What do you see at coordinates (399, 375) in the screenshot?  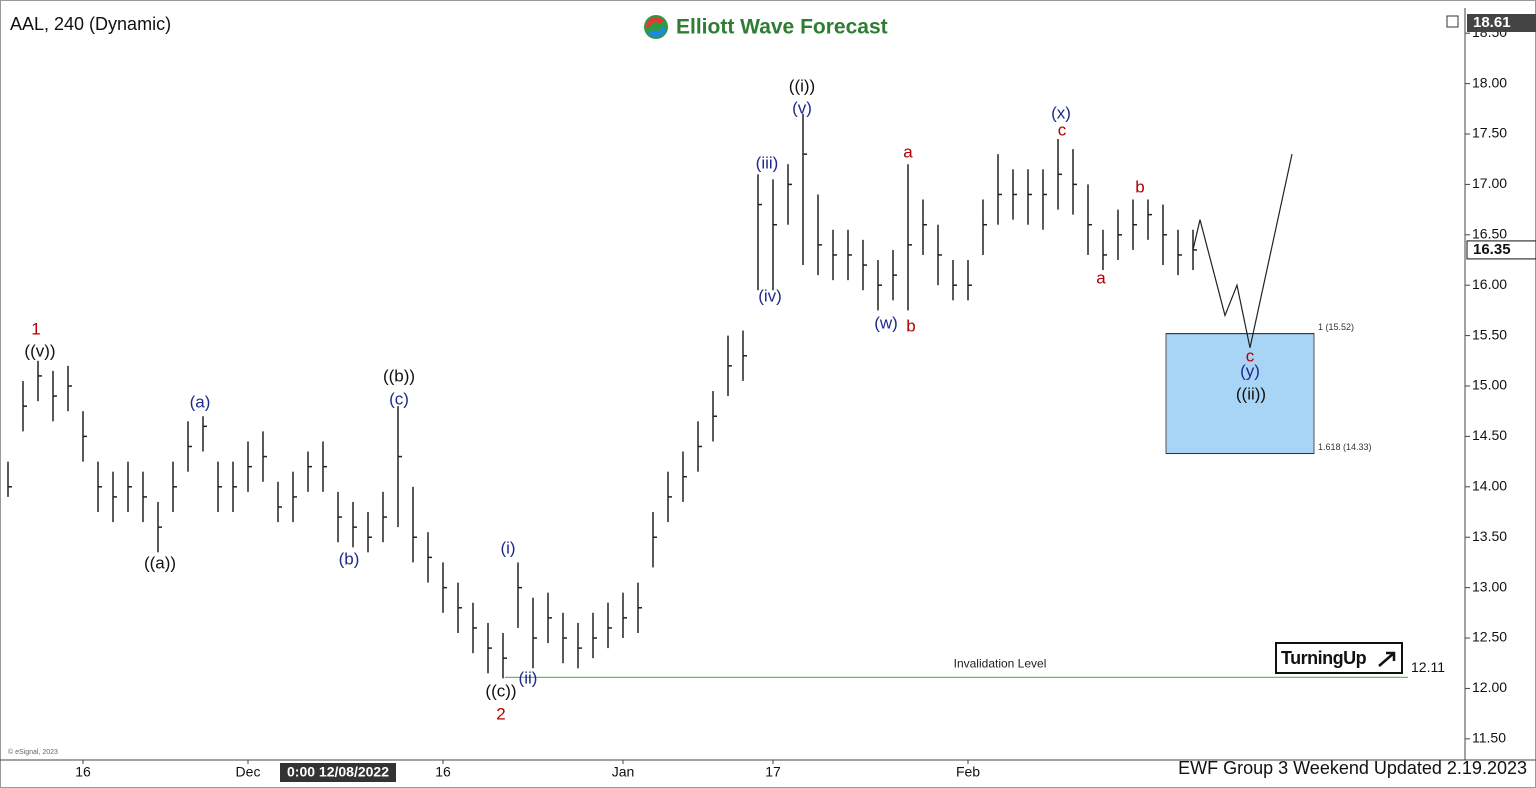 I see `wave-label: ((b))` at bounding box center [399, 375].